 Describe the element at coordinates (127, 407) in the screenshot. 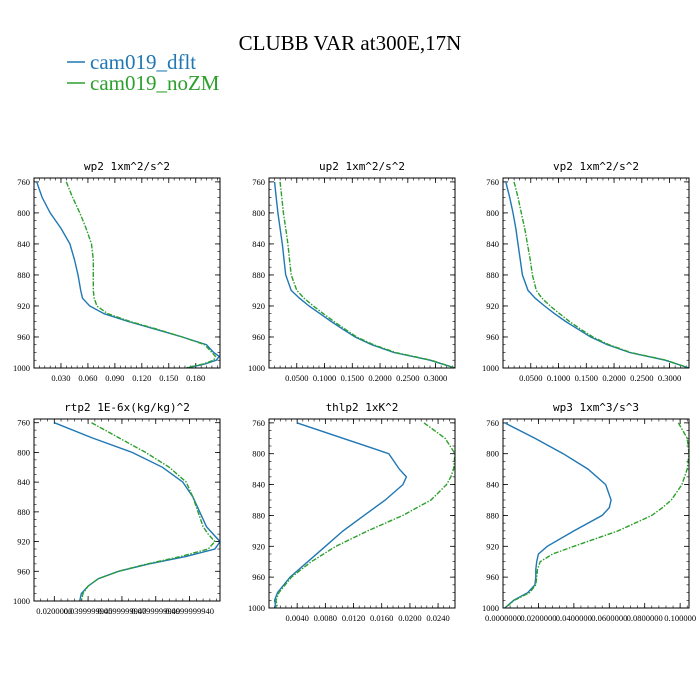

I see `panel-title: rtp2 1E-6x(kg/kg)^2` at that location.